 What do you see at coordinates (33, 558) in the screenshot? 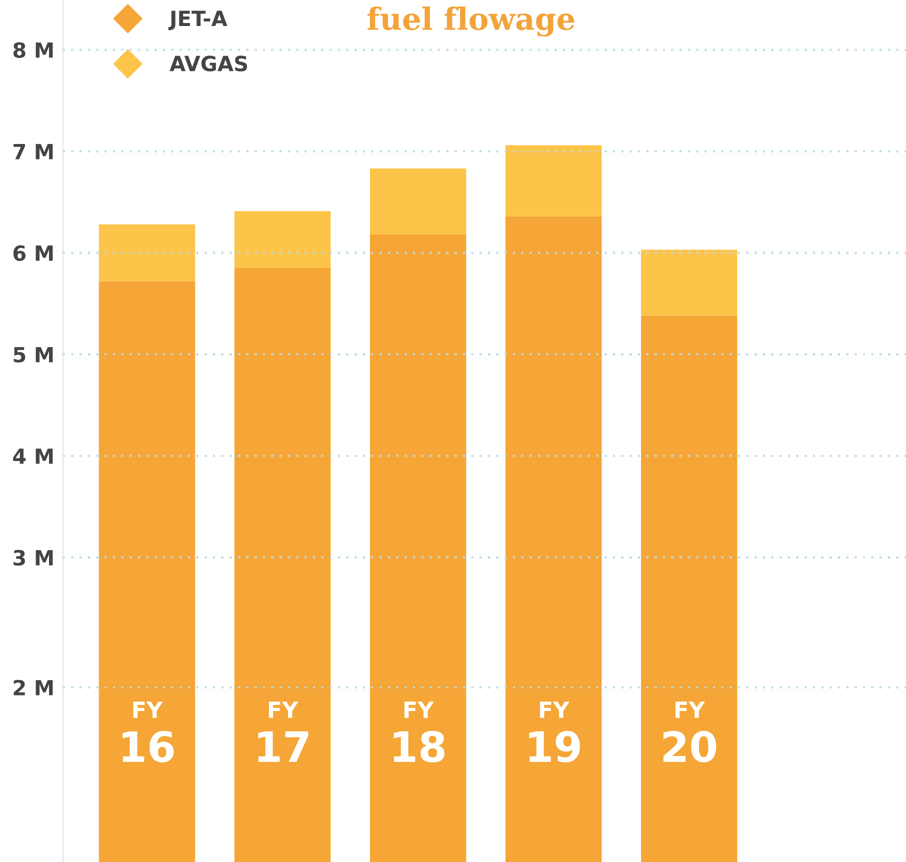
I see `y-tick-label: 3 M` at bounding box center [33, 558].